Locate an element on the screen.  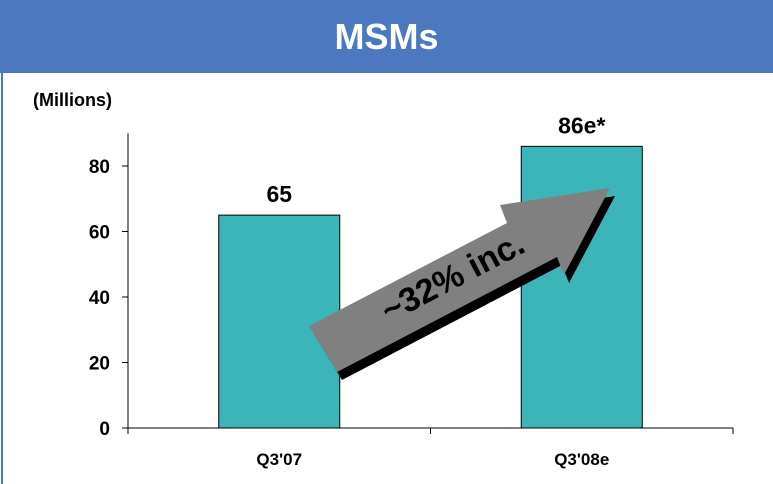
chart-title: MSMs is located at coordinates (386, 36).